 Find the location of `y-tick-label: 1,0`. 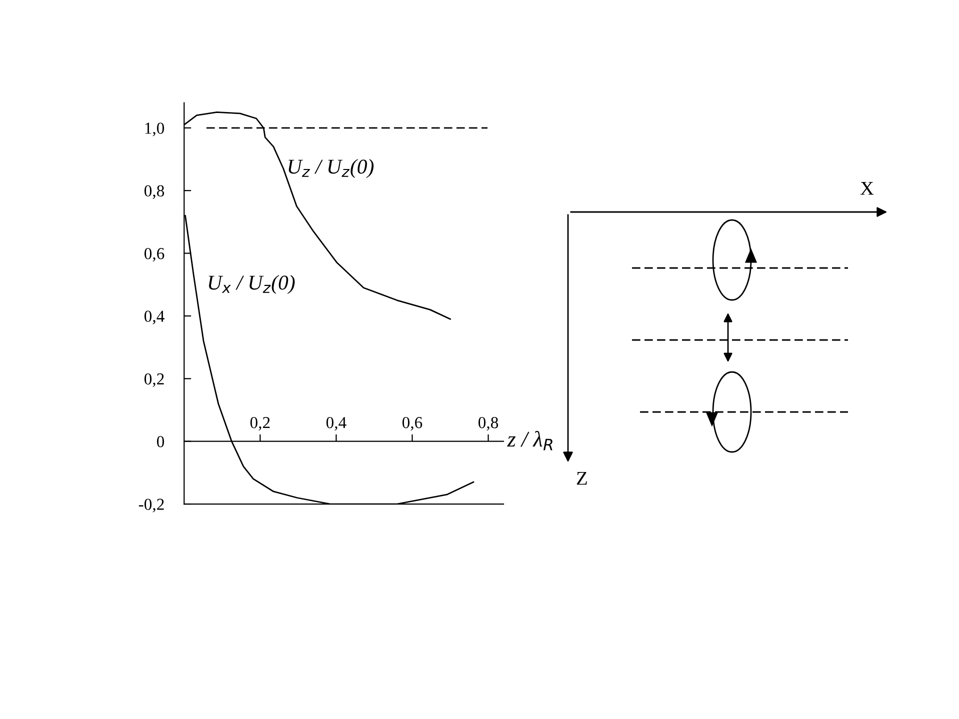

y-tick-label: 1,0 is located at coordinates (154, 129).